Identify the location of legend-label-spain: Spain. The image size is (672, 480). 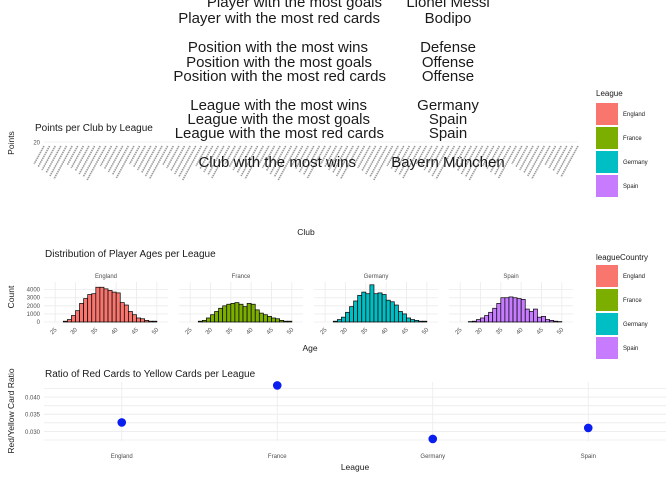
(630, 349).